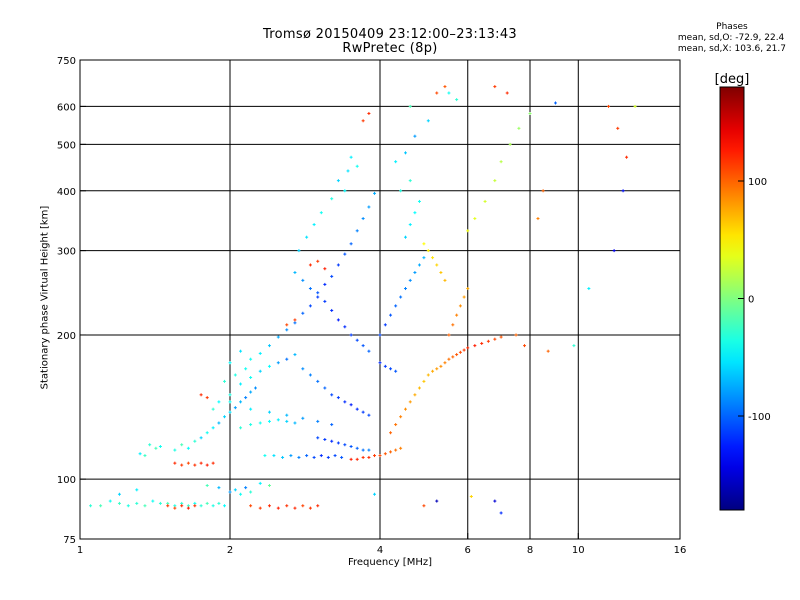 Image resolution: width=800 pixels, height=600 pixels. What do you see at coordinates (390, 48) in the screenshot?
I see `chart-subtitle: RwPretec (8p)` at bounding box center [390, 48].